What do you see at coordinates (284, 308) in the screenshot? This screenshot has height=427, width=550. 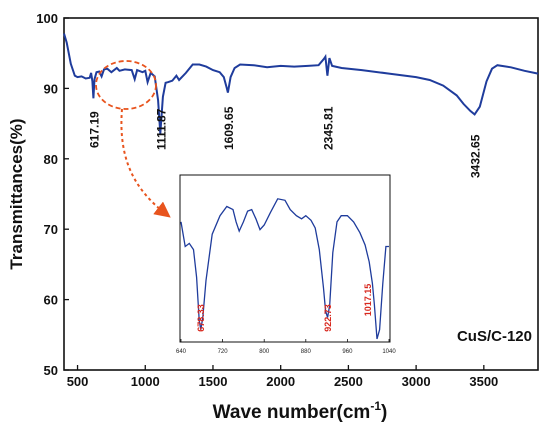 I see `inset-peak-labels: 678.33 922.73 1017.15` at bounding box center [284, 308].